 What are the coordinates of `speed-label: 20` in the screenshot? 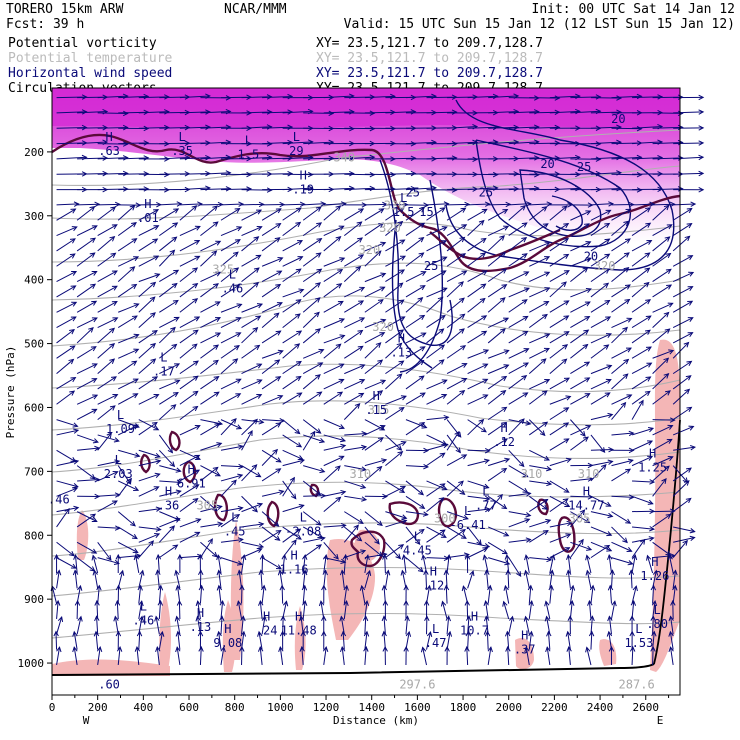 It's located at (547, 164).